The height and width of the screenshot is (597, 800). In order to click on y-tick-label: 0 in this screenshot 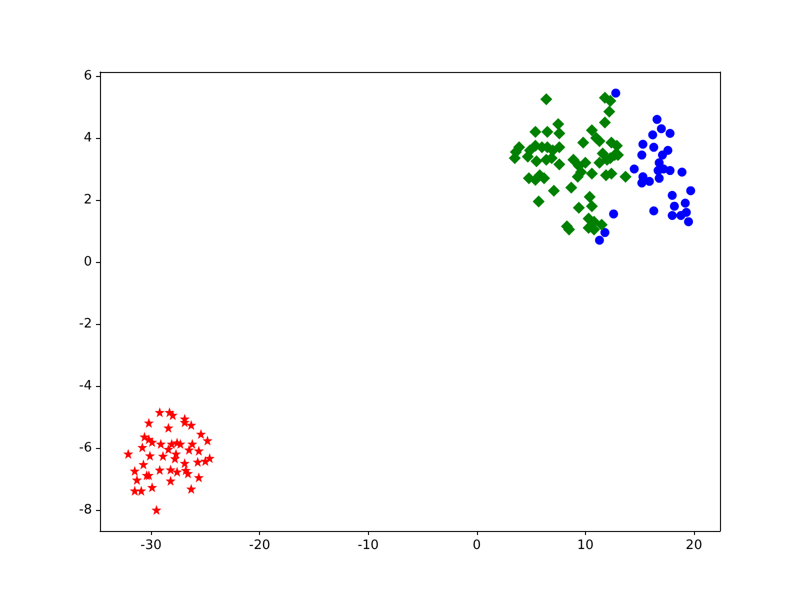, I will do `click(88, 262)`.